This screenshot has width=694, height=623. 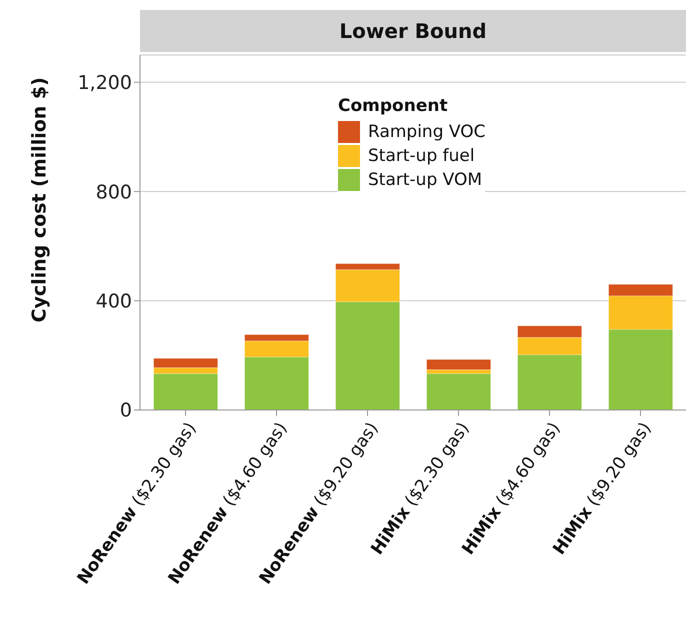 I want to click on y-tick-label: 1,200, so click(x=105, y=83).